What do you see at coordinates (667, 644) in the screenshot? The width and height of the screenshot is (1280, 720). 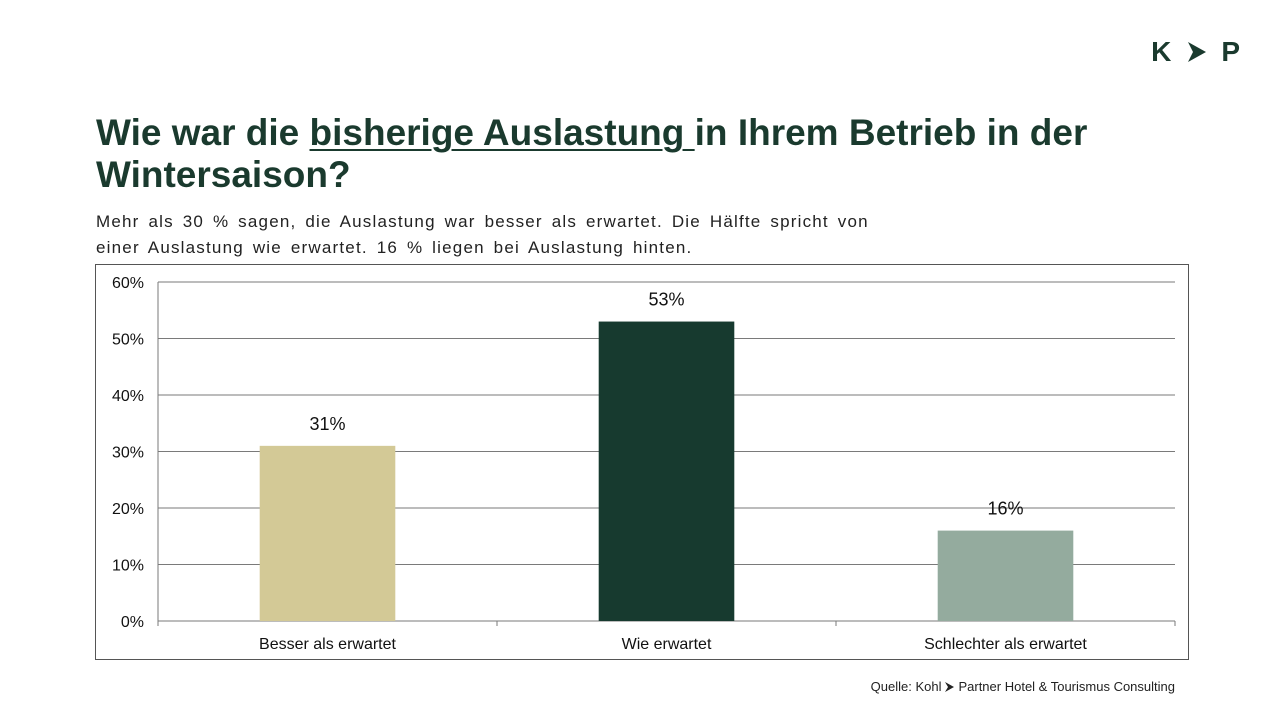 I see `x-category-label: Wie erwartet` at bounding box center [667, 644].